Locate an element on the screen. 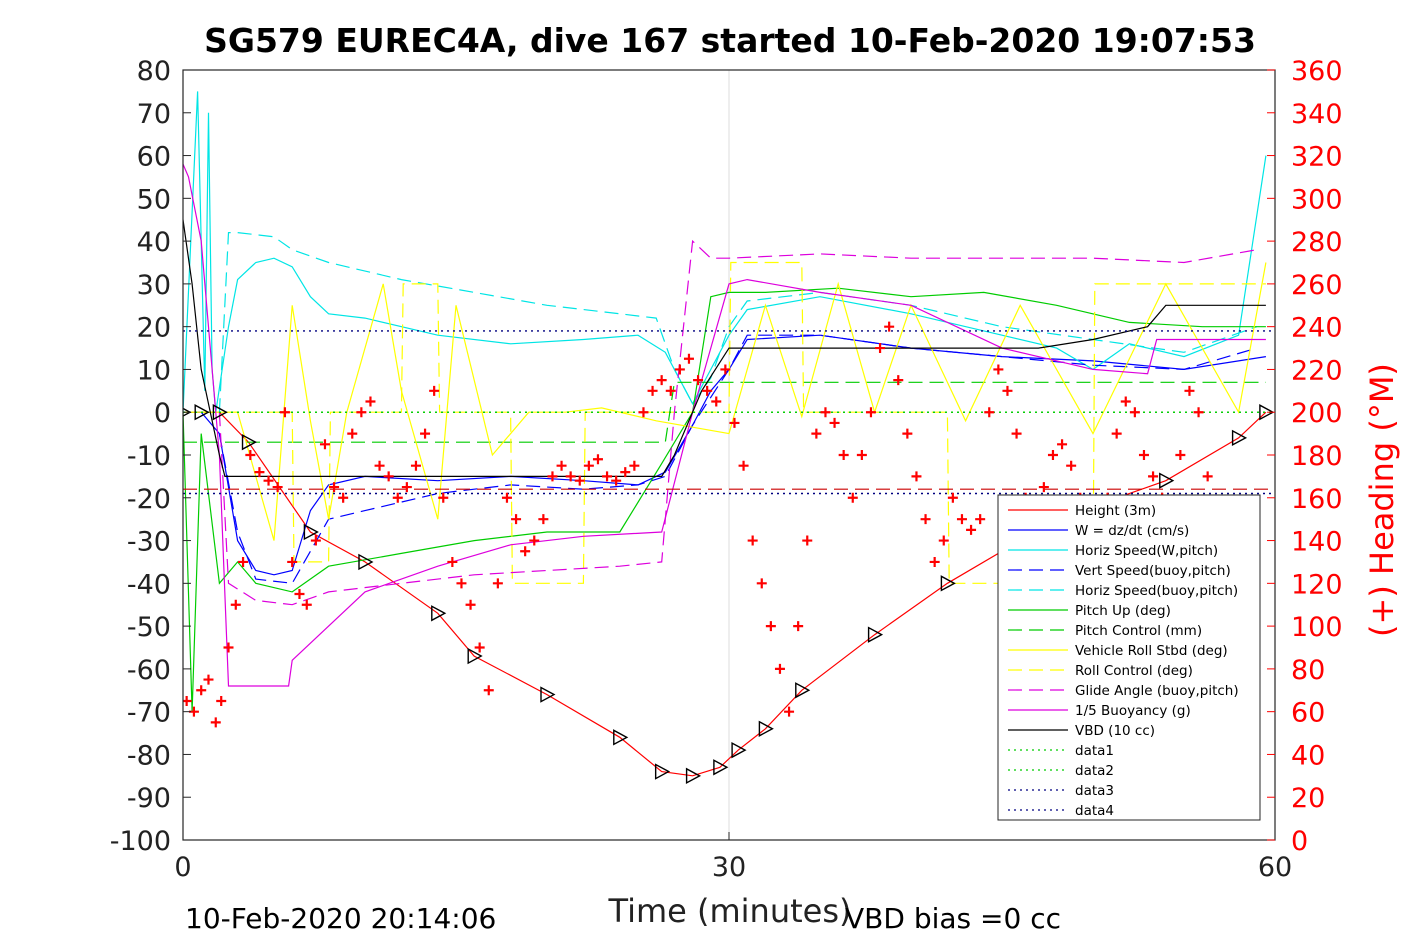 Image resolution: width=1417 pixels, height=949 pixels. y-tick-label: -70 is located at coordinates (149, 713).